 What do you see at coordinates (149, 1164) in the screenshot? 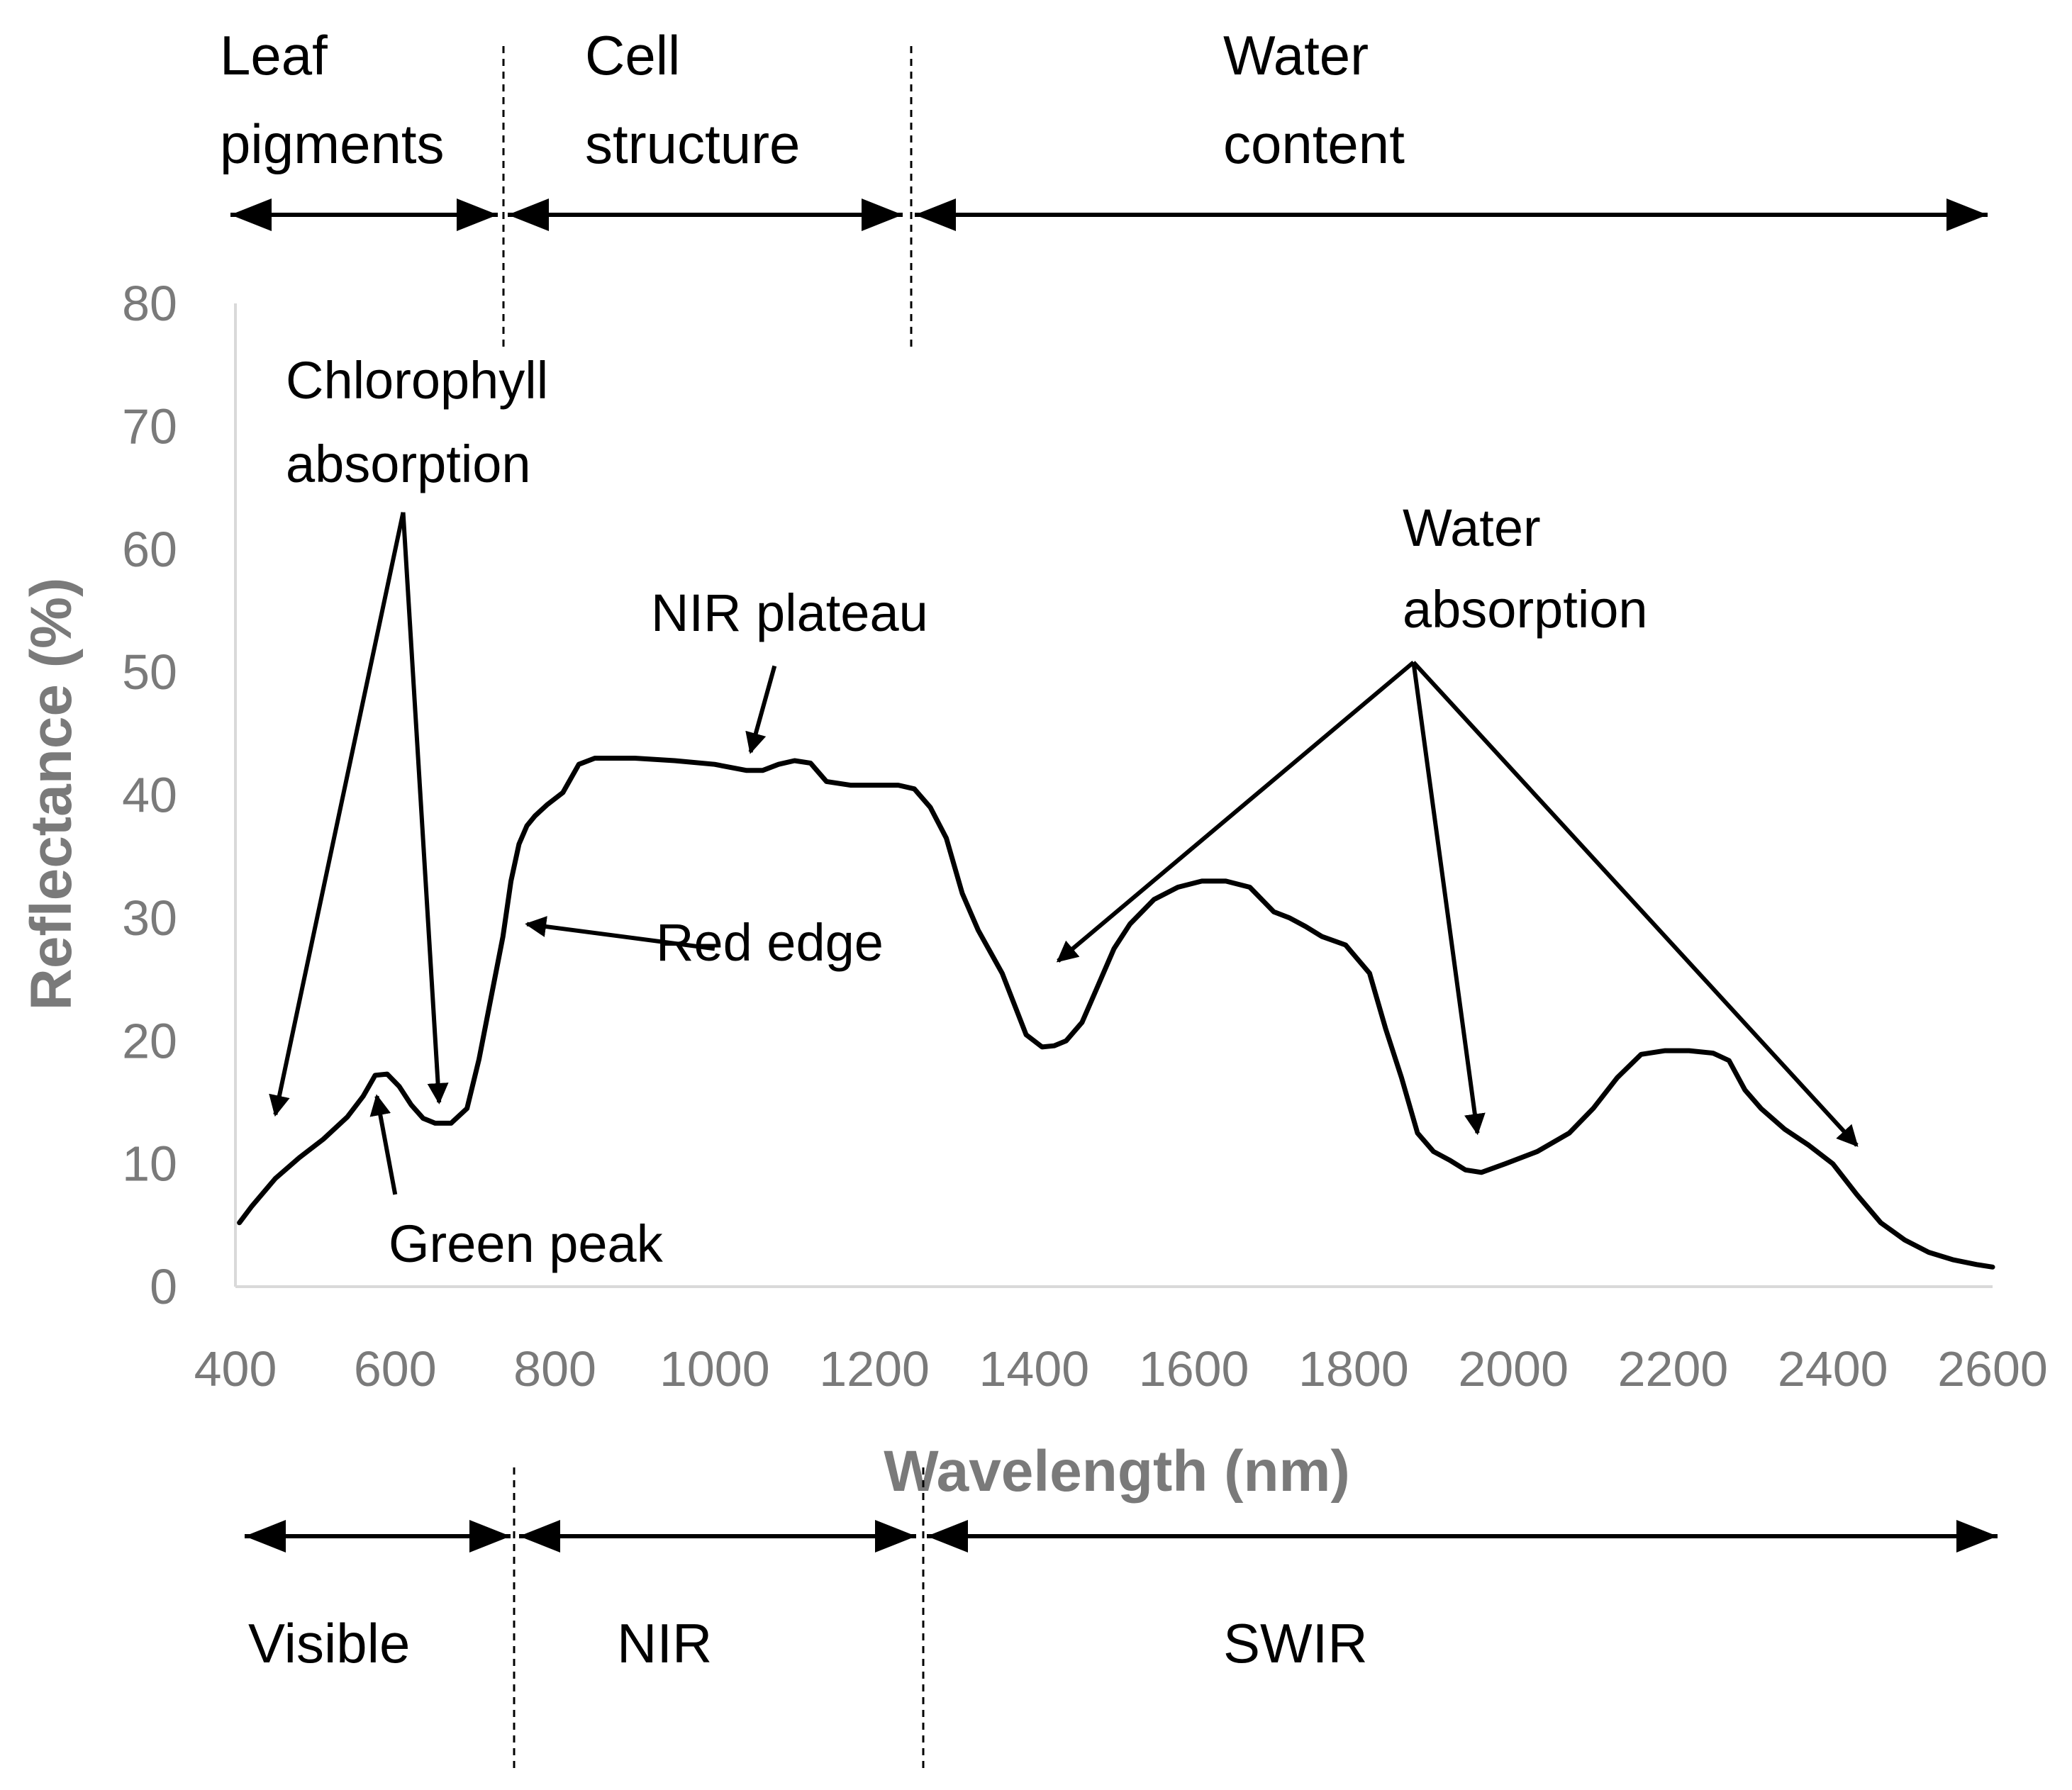
I see `y-tick-label: 10` at bounding box center [149, 1164].